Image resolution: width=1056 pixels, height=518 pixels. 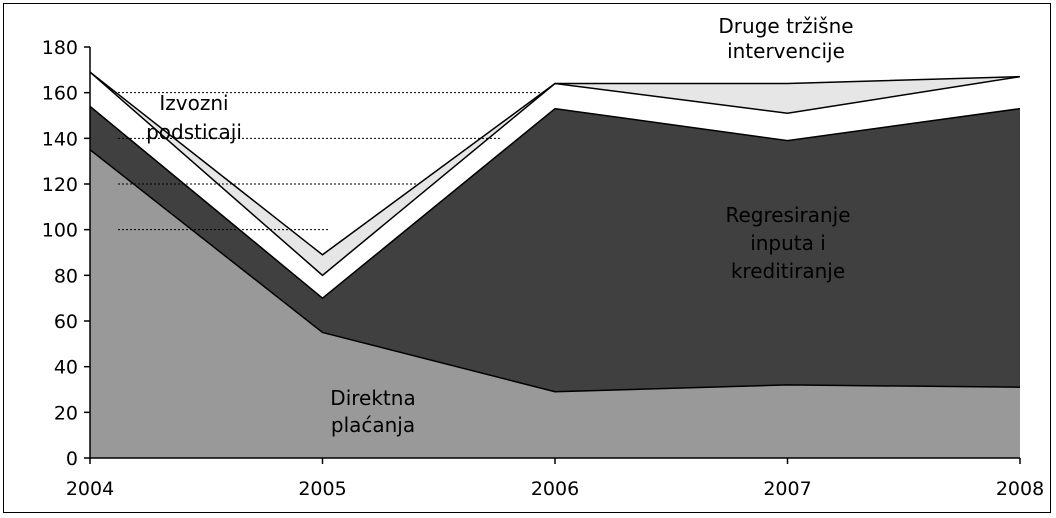 What do you see at coordinates (60, 94) in the screenshot?
I see `y-tick-label-160: 160` at bounding box center [60, 94].